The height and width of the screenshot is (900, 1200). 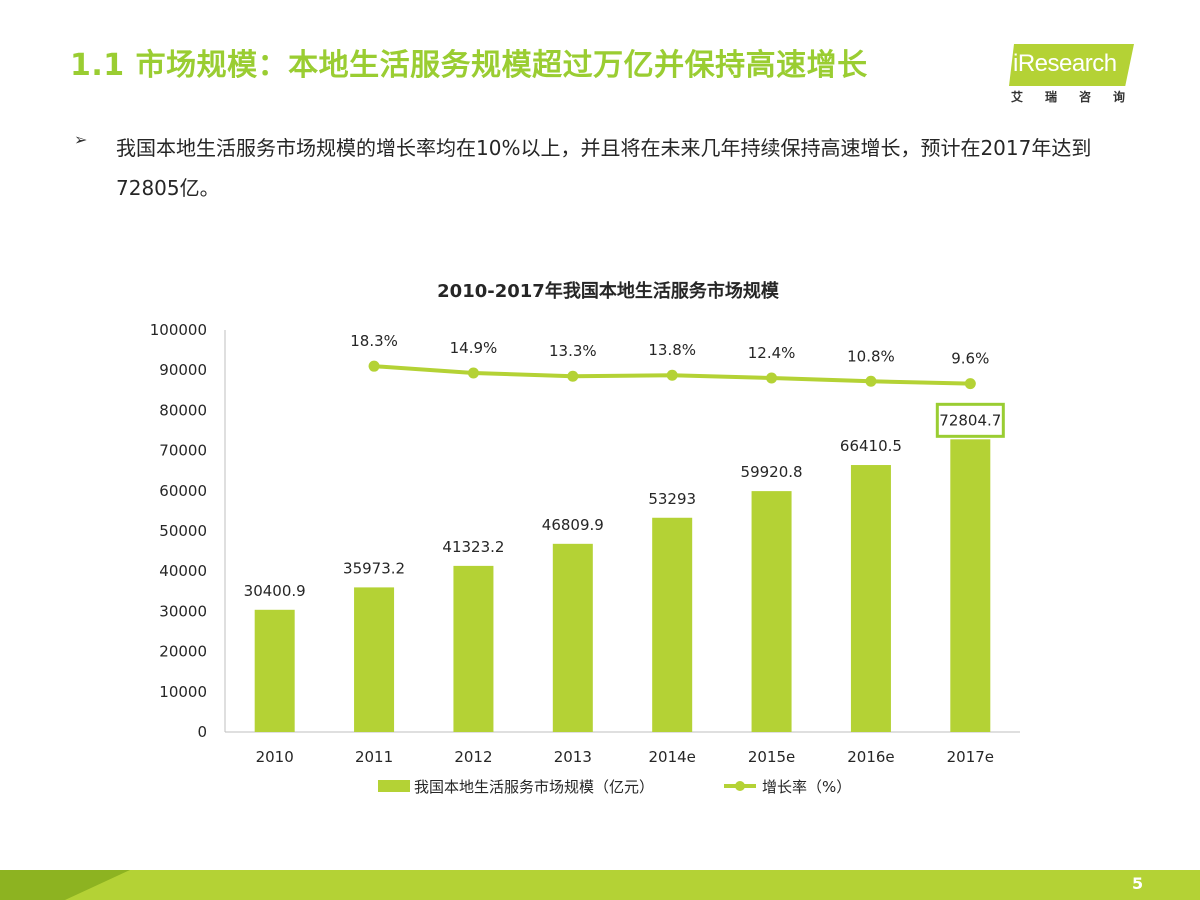 What do you see at coordinates (871, 356) in the screenshot?
I see `growth-data-label: 10.8%` at bounding box center [871, 356].